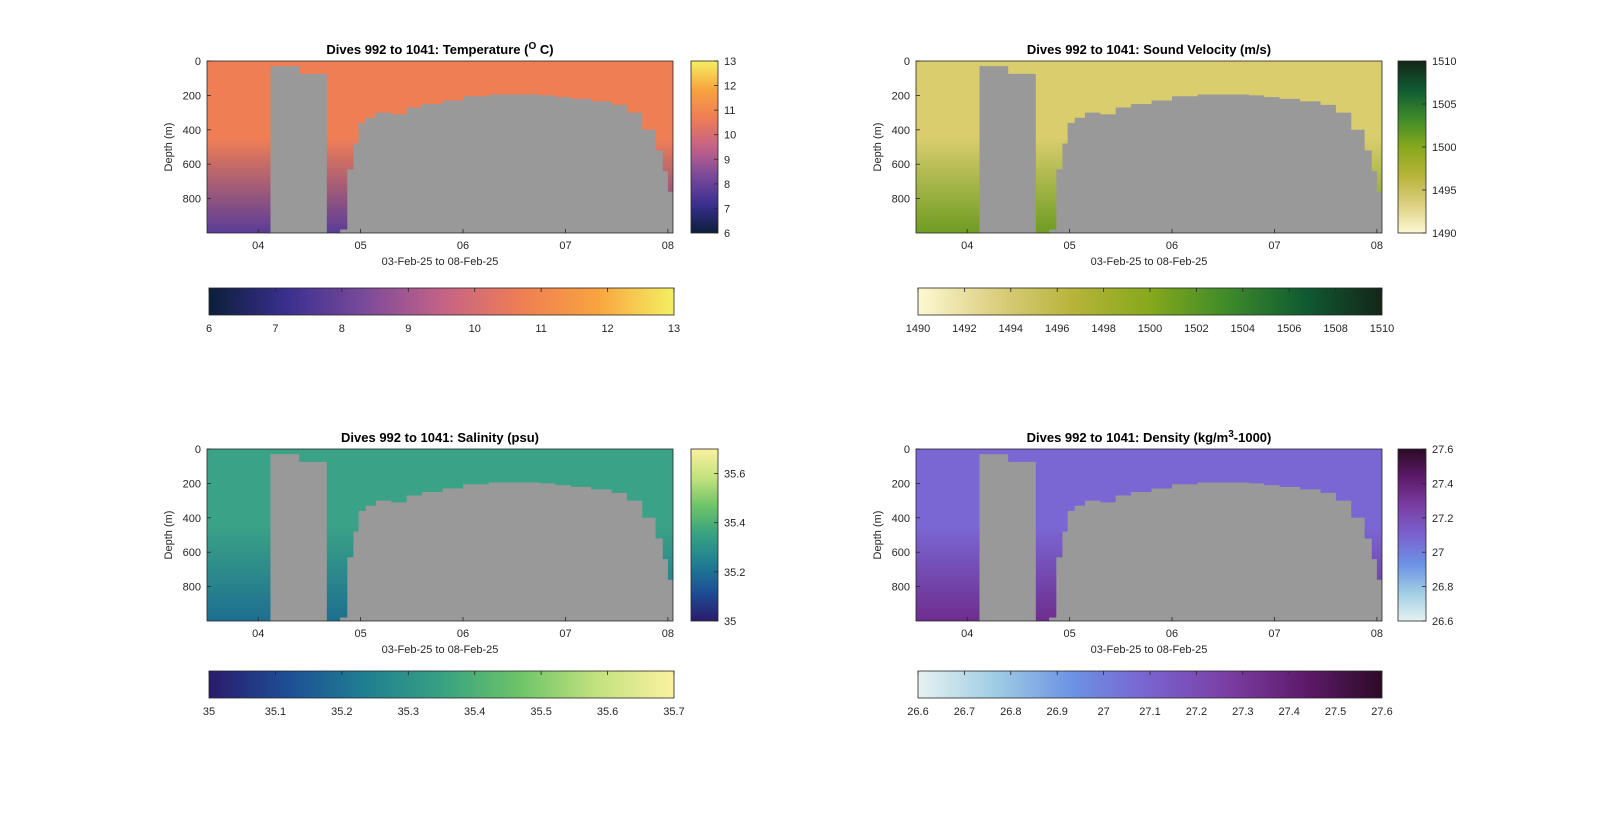  Describe the element at coordinates (730, 136) in the screenshot. I see `colorbar-tick-label: 10` at that location.